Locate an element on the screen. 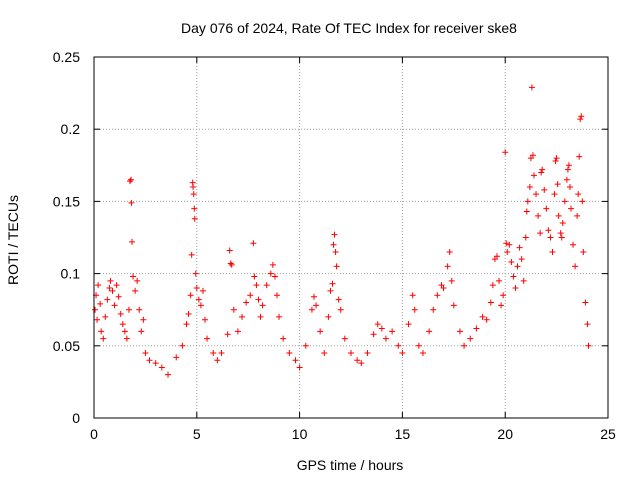 The width and height of the screenshot is (640, 480). x-tick-label: 20 is located at coordinates (505, 434).